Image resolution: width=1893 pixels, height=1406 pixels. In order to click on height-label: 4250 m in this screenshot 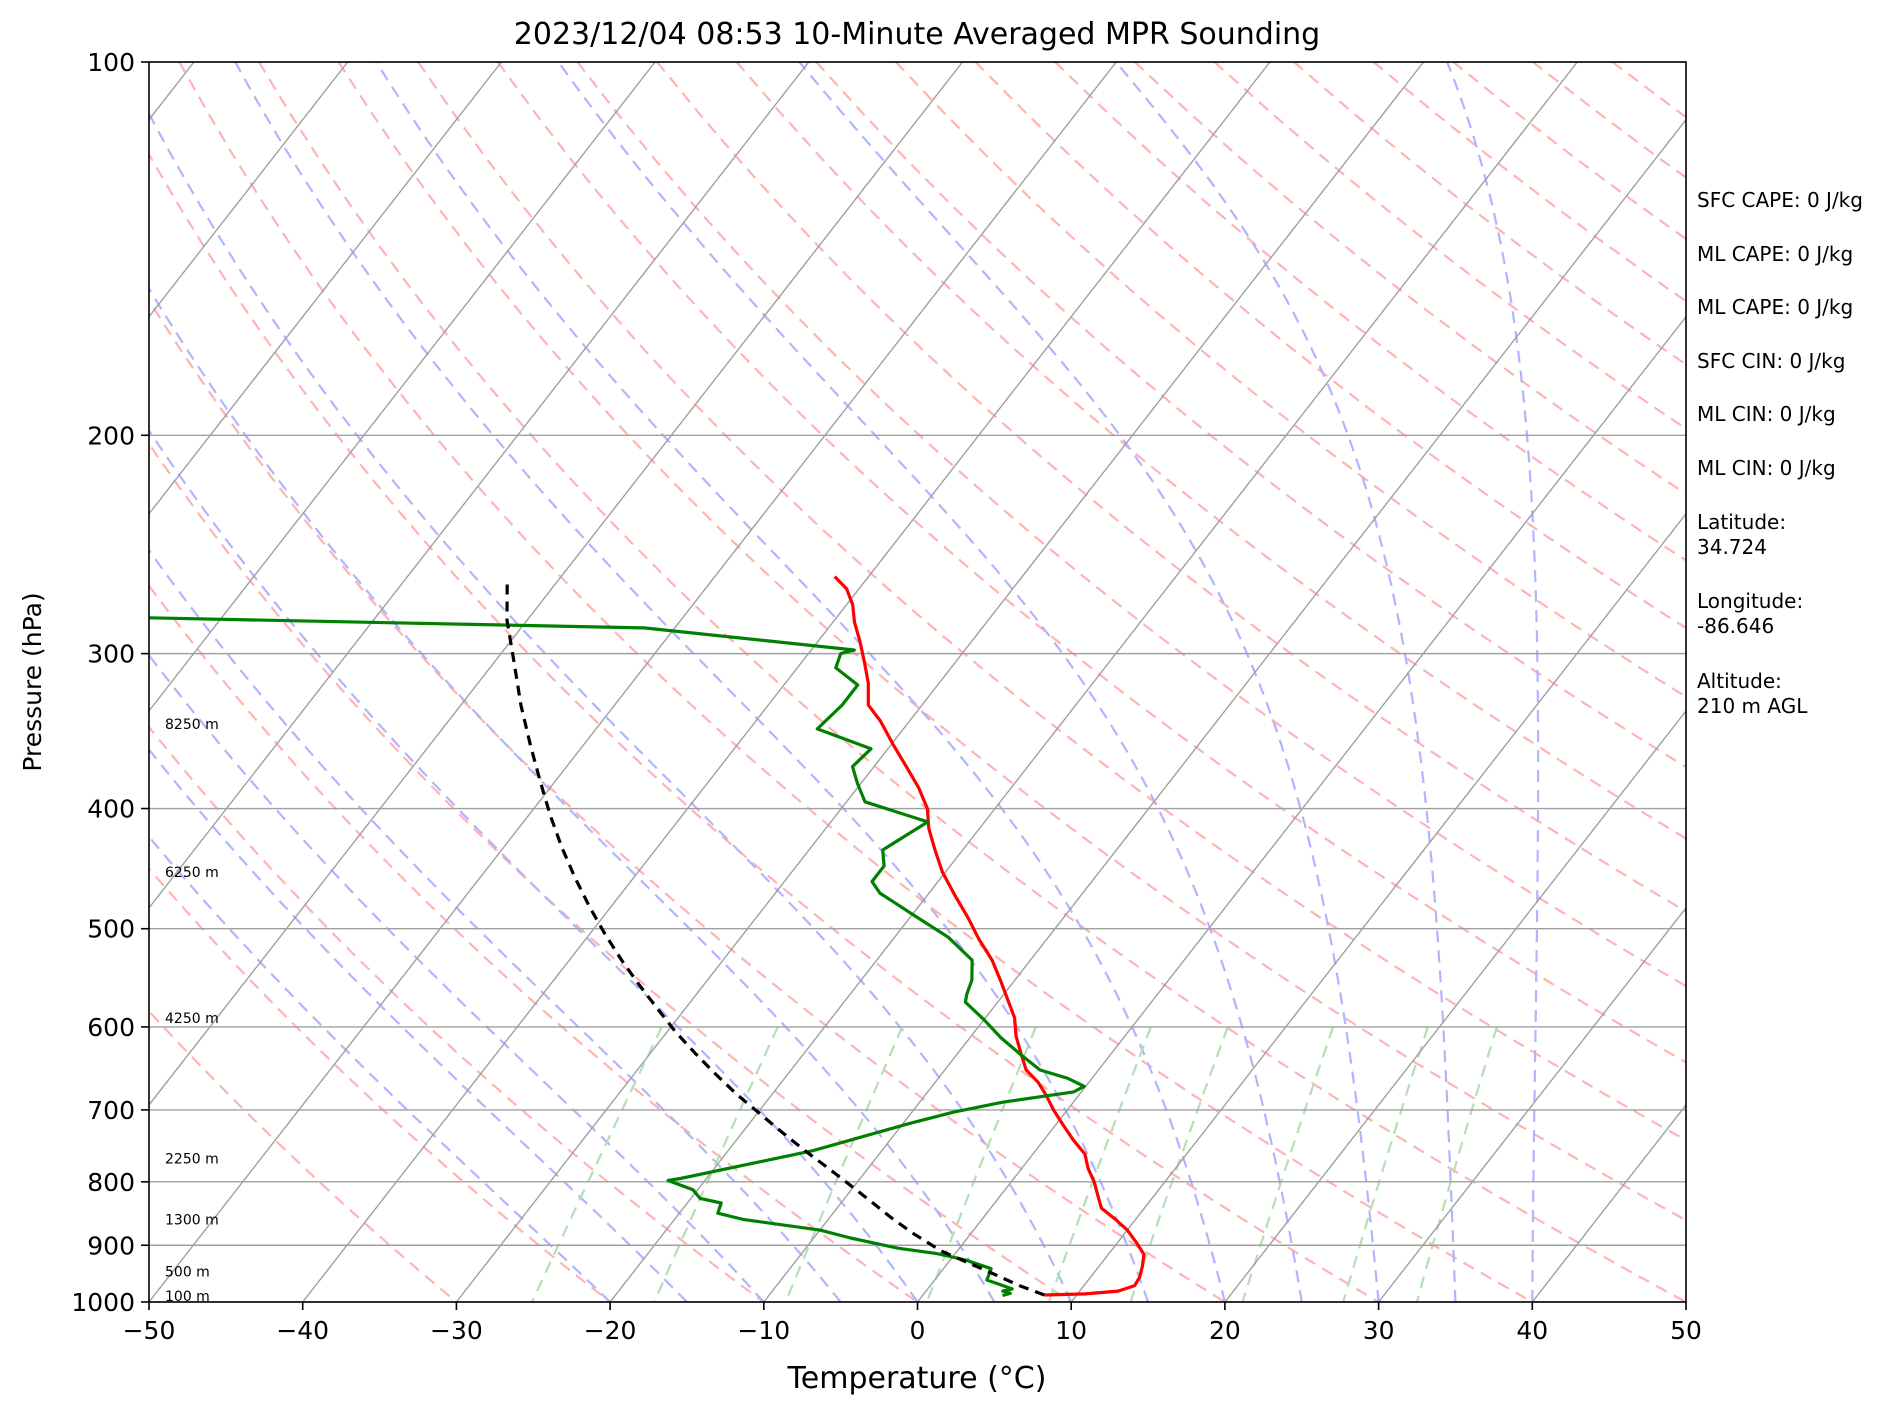, I will do `click(192, 1019)`.